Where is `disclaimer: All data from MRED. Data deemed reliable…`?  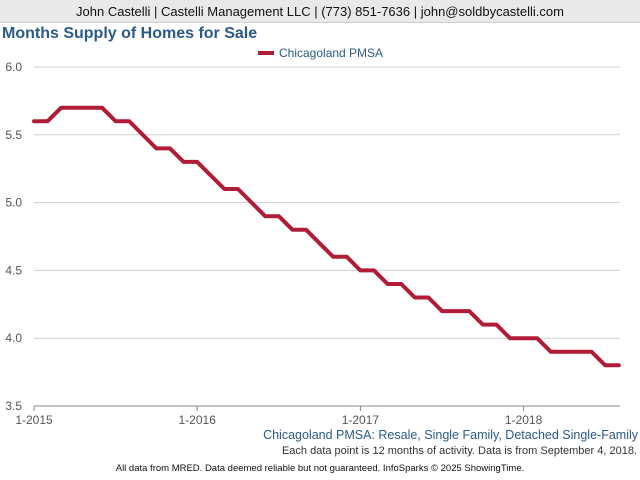
disclaimer: All data from MRED. Data deemed reliable… is located at coordinates (320, 468).